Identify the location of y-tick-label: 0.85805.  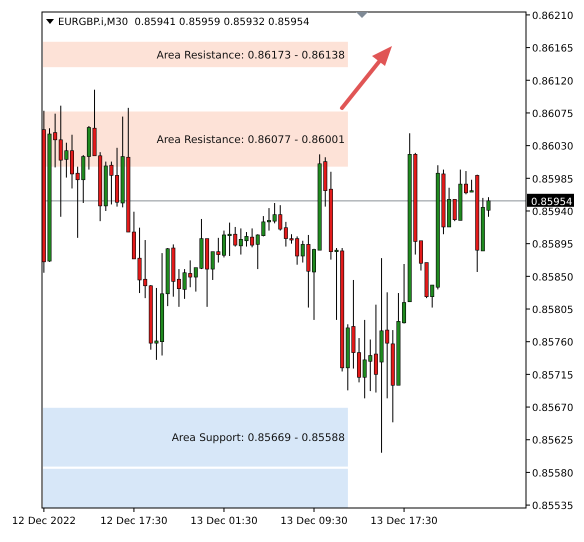
(553, 310).